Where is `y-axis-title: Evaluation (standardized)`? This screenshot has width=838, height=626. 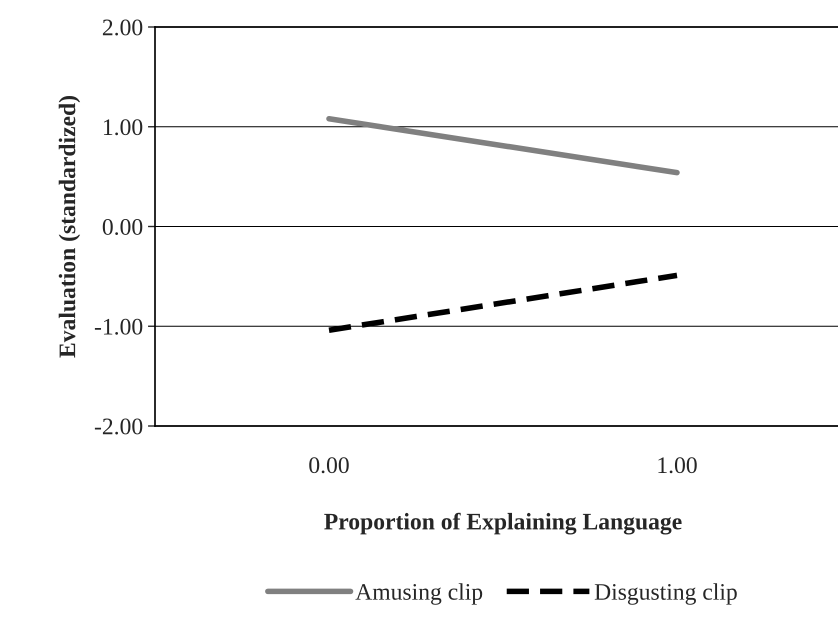
y-axis-title: Evaluation (standardized) is located at coordinates (69, 227).